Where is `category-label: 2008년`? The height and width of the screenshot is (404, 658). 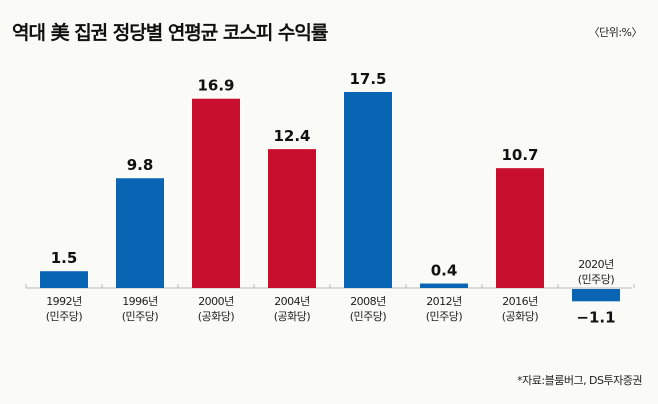 category-label: 2008년 is located at coordinates (368, 301).